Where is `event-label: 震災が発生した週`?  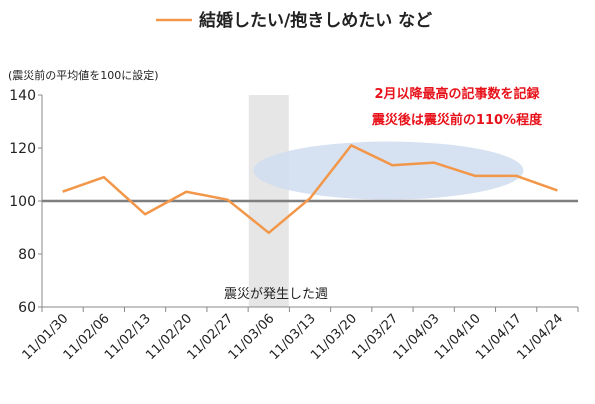 event-label: 震災が発生した週 is located at coordinates (276, 294).